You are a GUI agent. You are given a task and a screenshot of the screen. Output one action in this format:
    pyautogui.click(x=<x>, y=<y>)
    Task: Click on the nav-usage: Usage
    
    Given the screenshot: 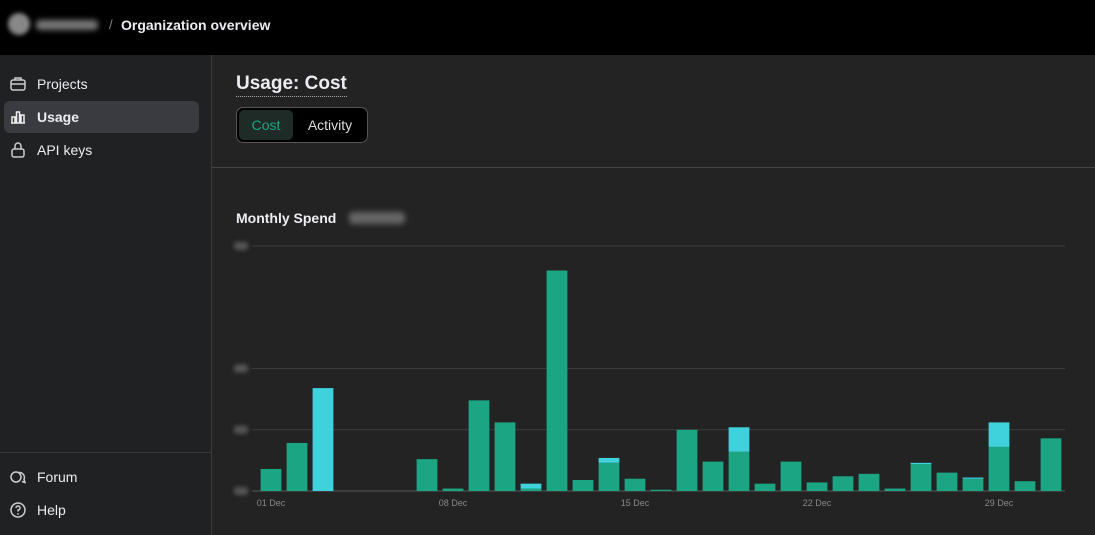 What is the action you would take?
    pyautogui.click(x=101, y=117)
    